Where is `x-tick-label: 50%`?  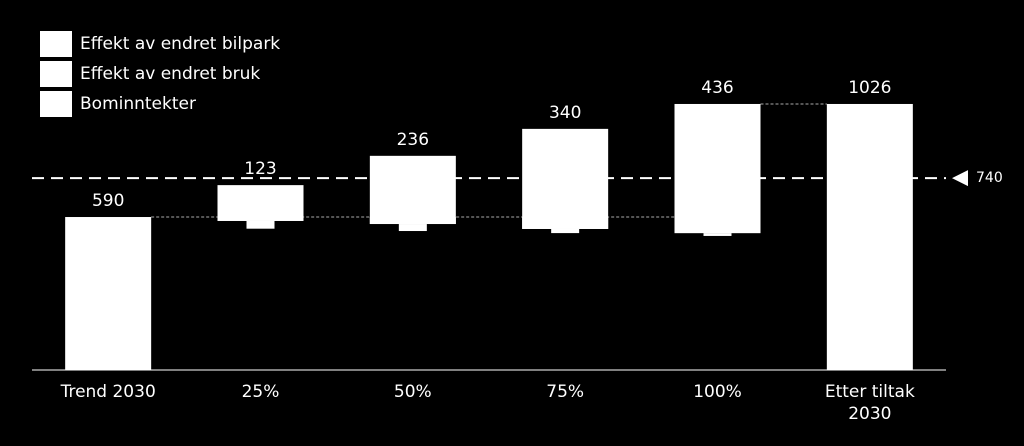 x-tick-label: 50% is located at coordinates (413, 392).